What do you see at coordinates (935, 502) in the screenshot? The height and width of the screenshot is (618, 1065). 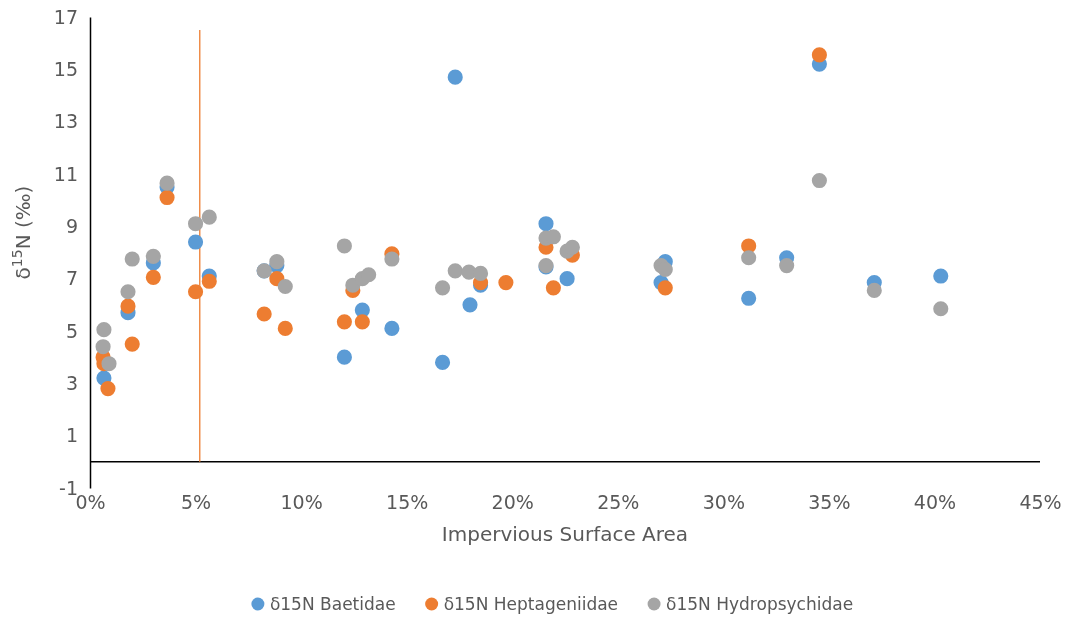 I see `x-tick-label: 40%` at bounding box center [935, 502].